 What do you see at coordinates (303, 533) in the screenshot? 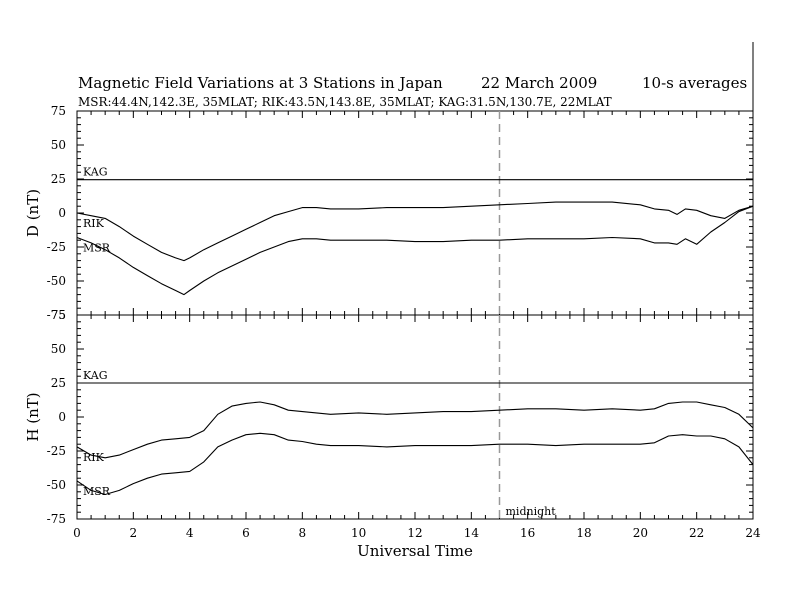
I see `x-tick-label: 8` at bounding box center [303, 533].